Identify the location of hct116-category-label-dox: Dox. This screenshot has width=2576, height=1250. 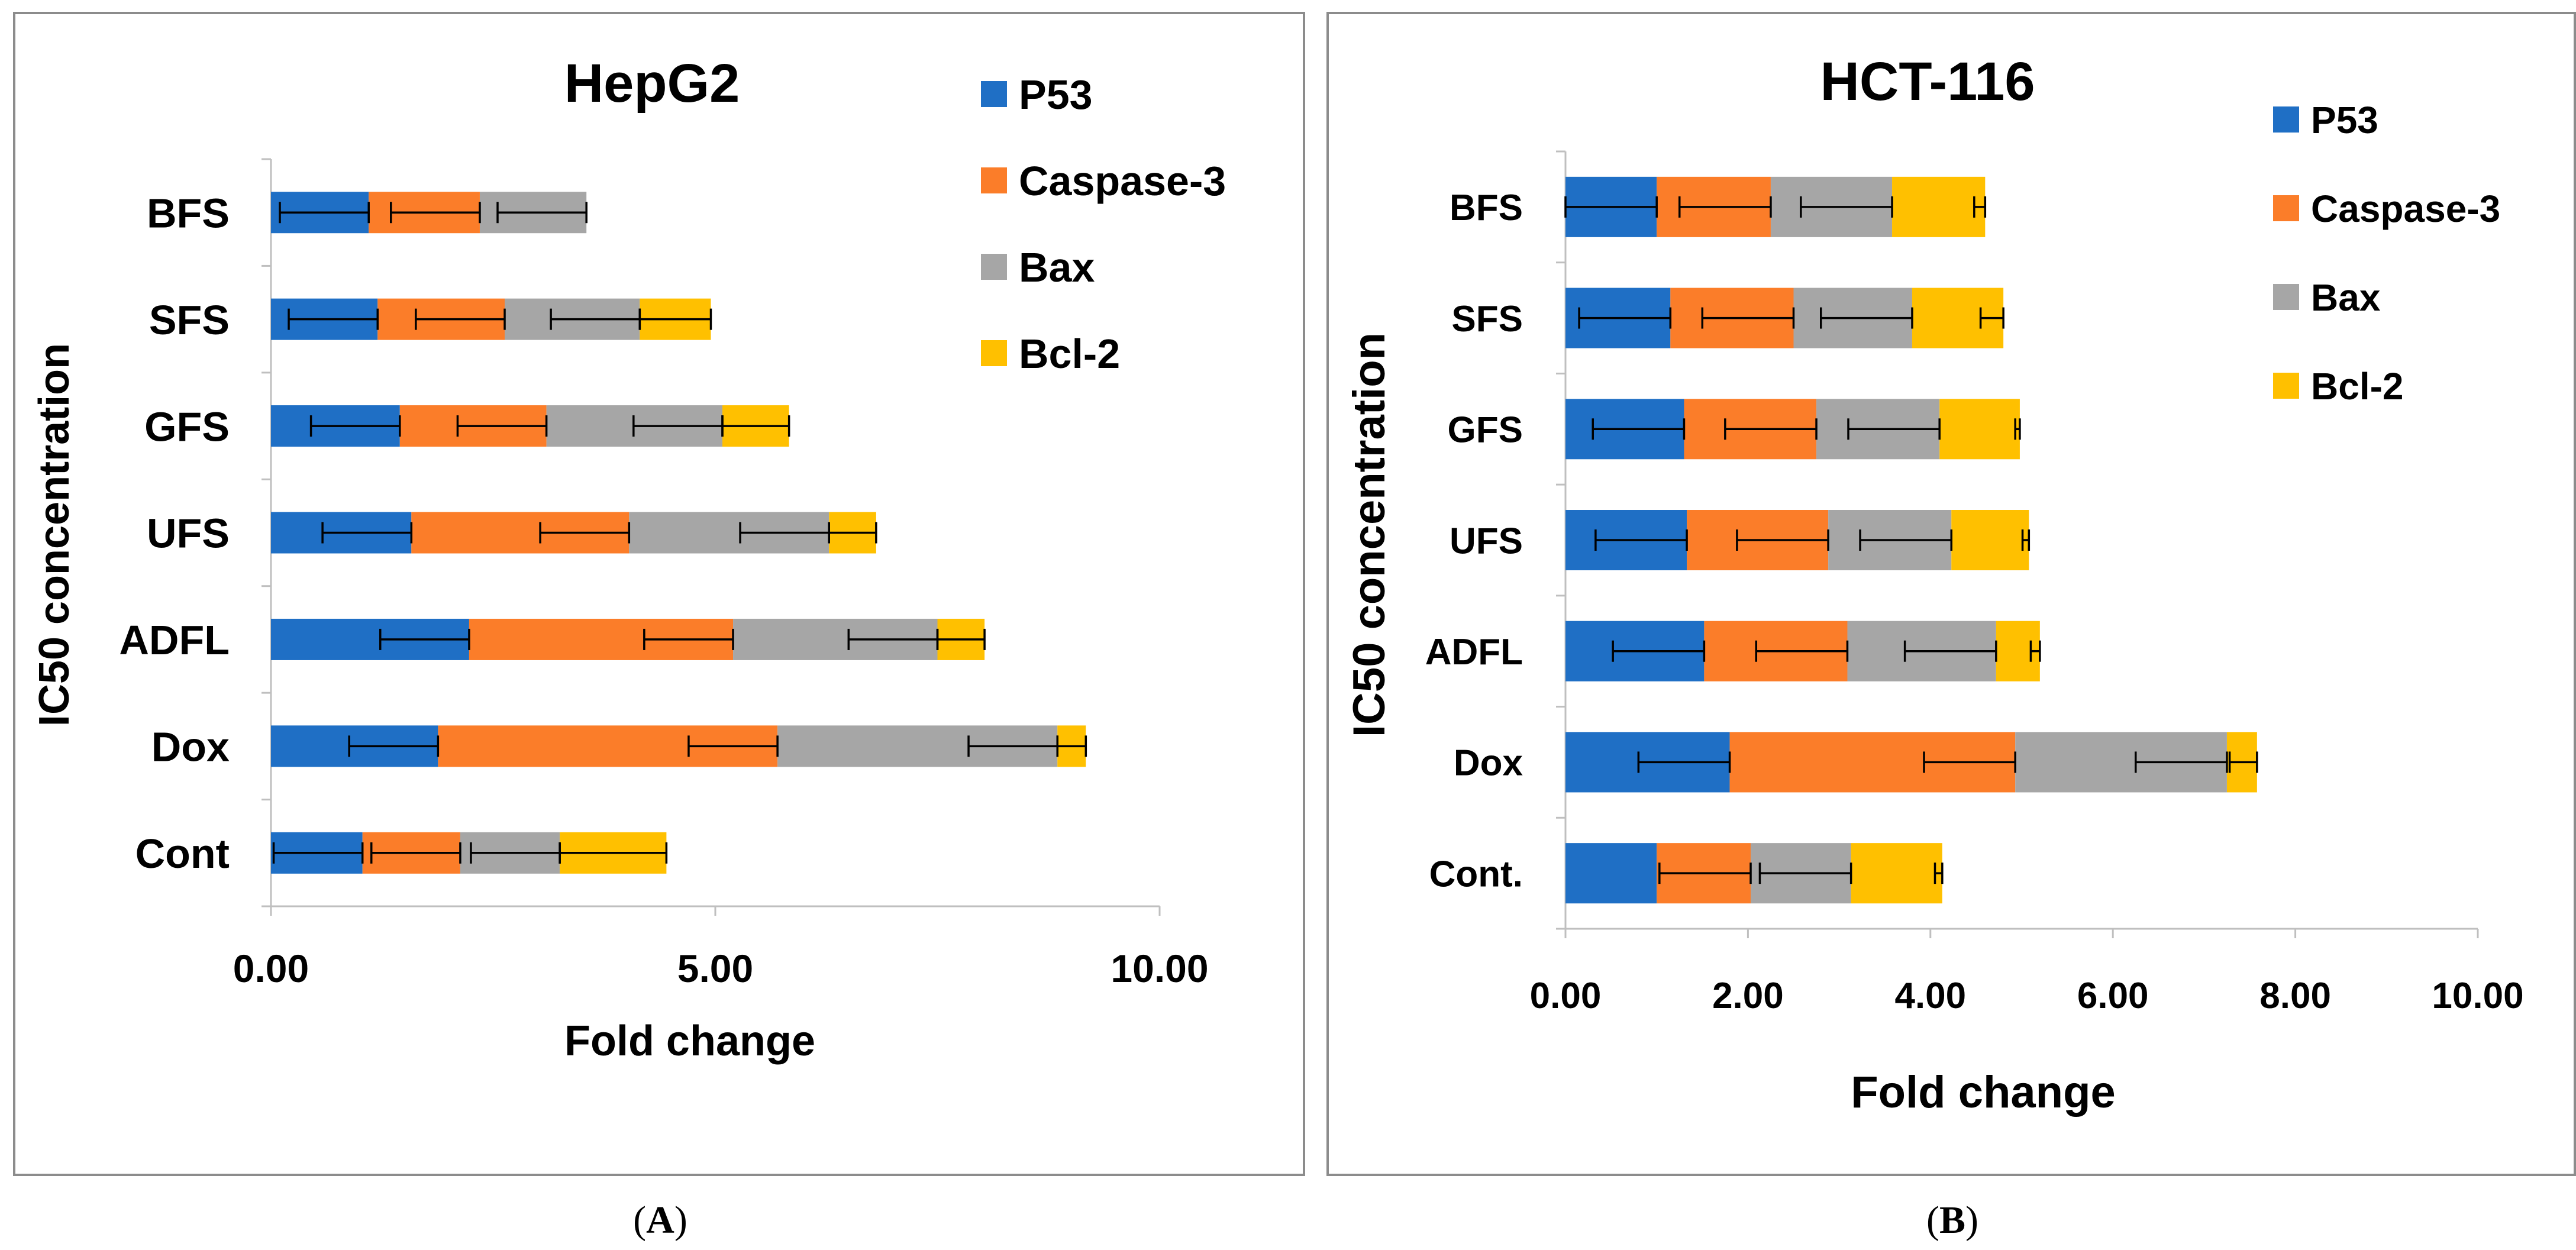
(1488, 763).